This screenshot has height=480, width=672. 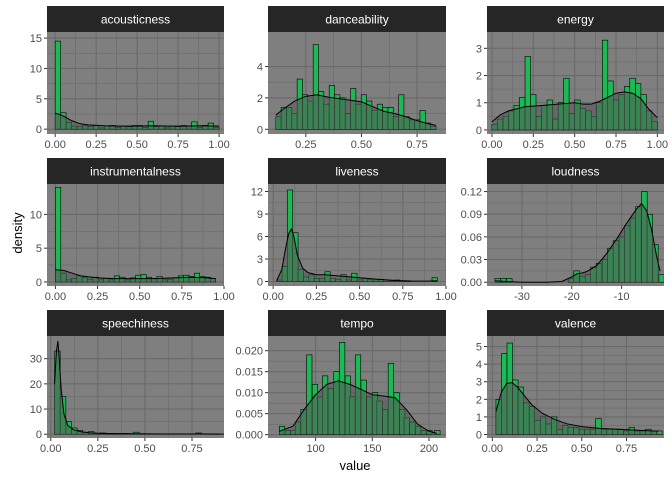 I want to click on y-tick-label: 1, so click(x=479, y=418).